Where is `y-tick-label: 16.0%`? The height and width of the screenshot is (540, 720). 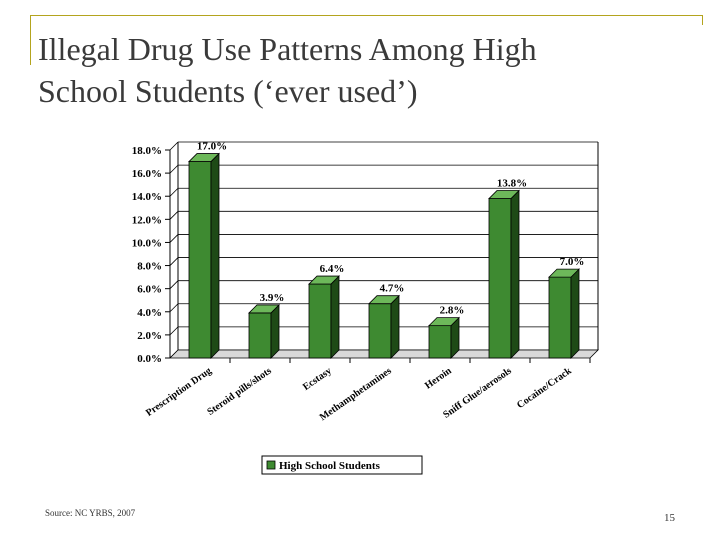
y-tick-label: 16.0% is located at coordinates (147, 174).